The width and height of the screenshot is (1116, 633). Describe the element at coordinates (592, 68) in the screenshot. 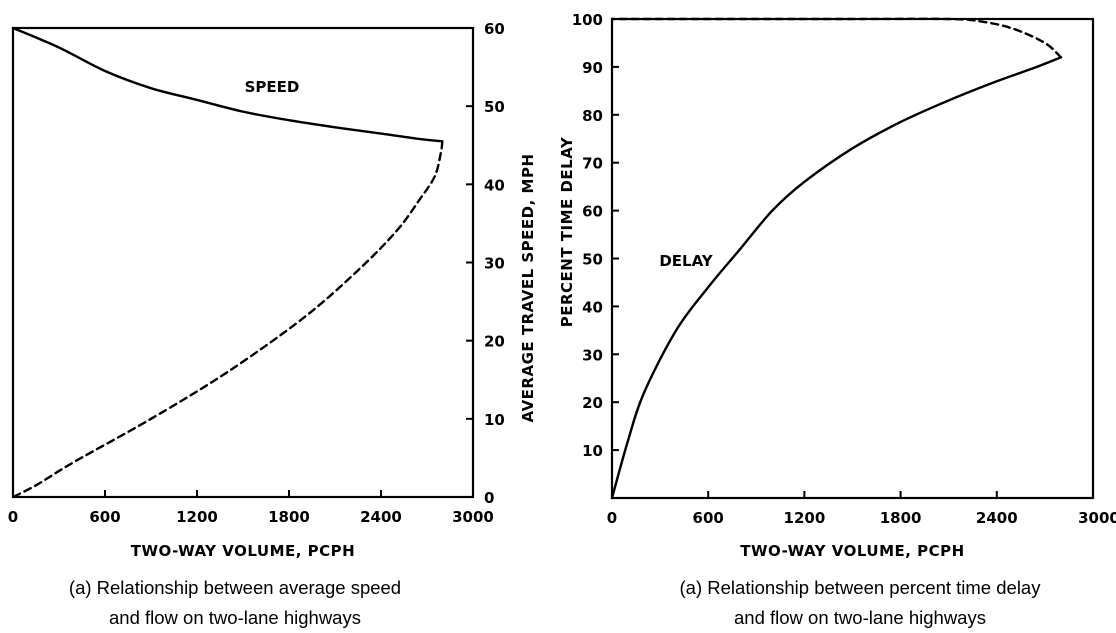

I see `y-tick-label: 90` at that location.